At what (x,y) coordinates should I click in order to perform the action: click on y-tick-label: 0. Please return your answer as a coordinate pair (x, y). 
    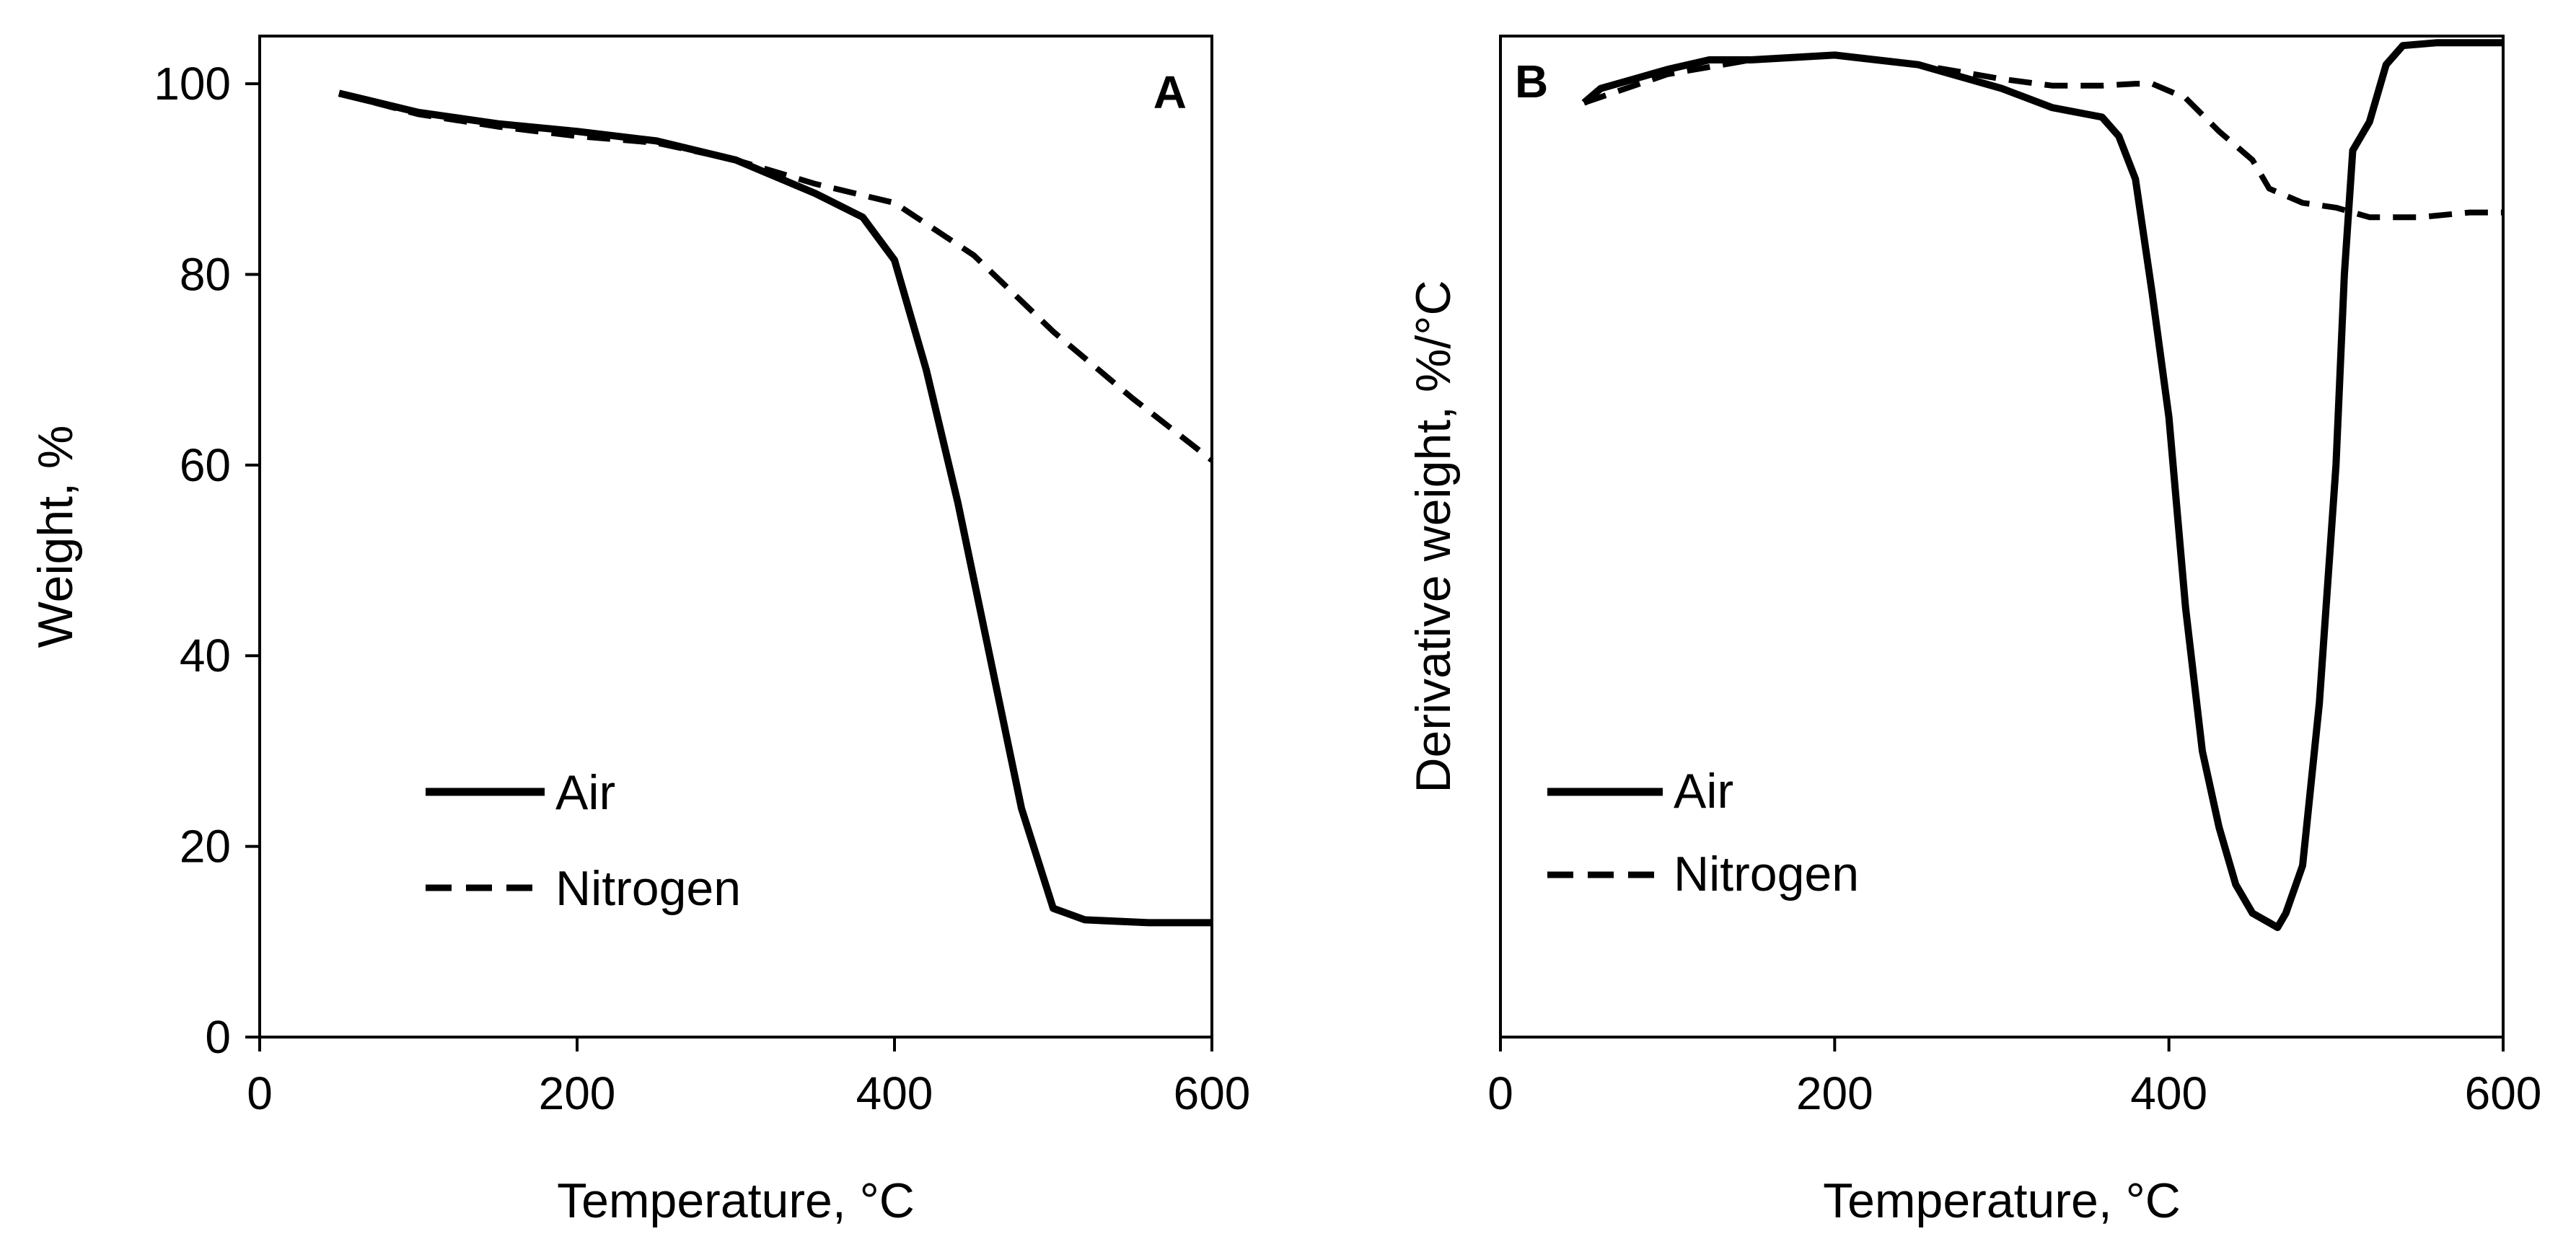
    Looking at the image, I should click on (218, 1037).